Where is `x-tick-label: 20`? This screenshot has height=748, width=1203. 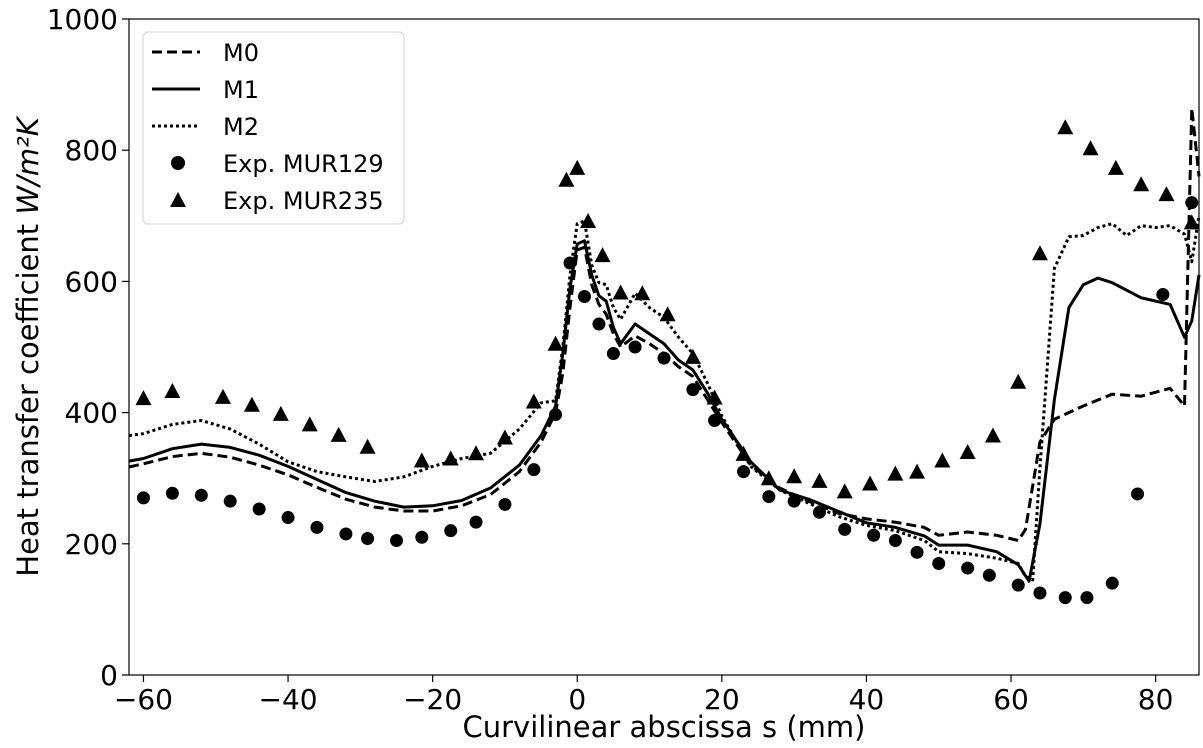
x-tick-label: 20 is located at coordinates (722, 699).